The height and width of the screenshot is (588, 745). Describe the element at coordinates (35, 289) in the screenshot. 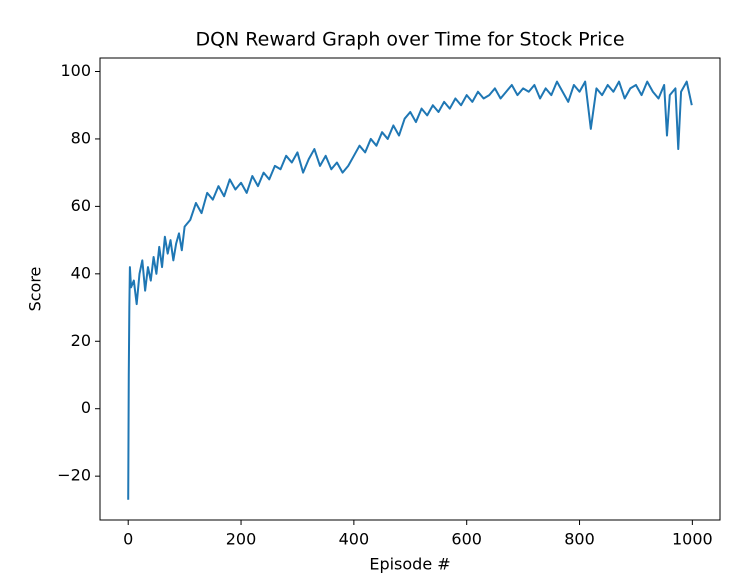

I see `y-axis-label: Score` at that location.